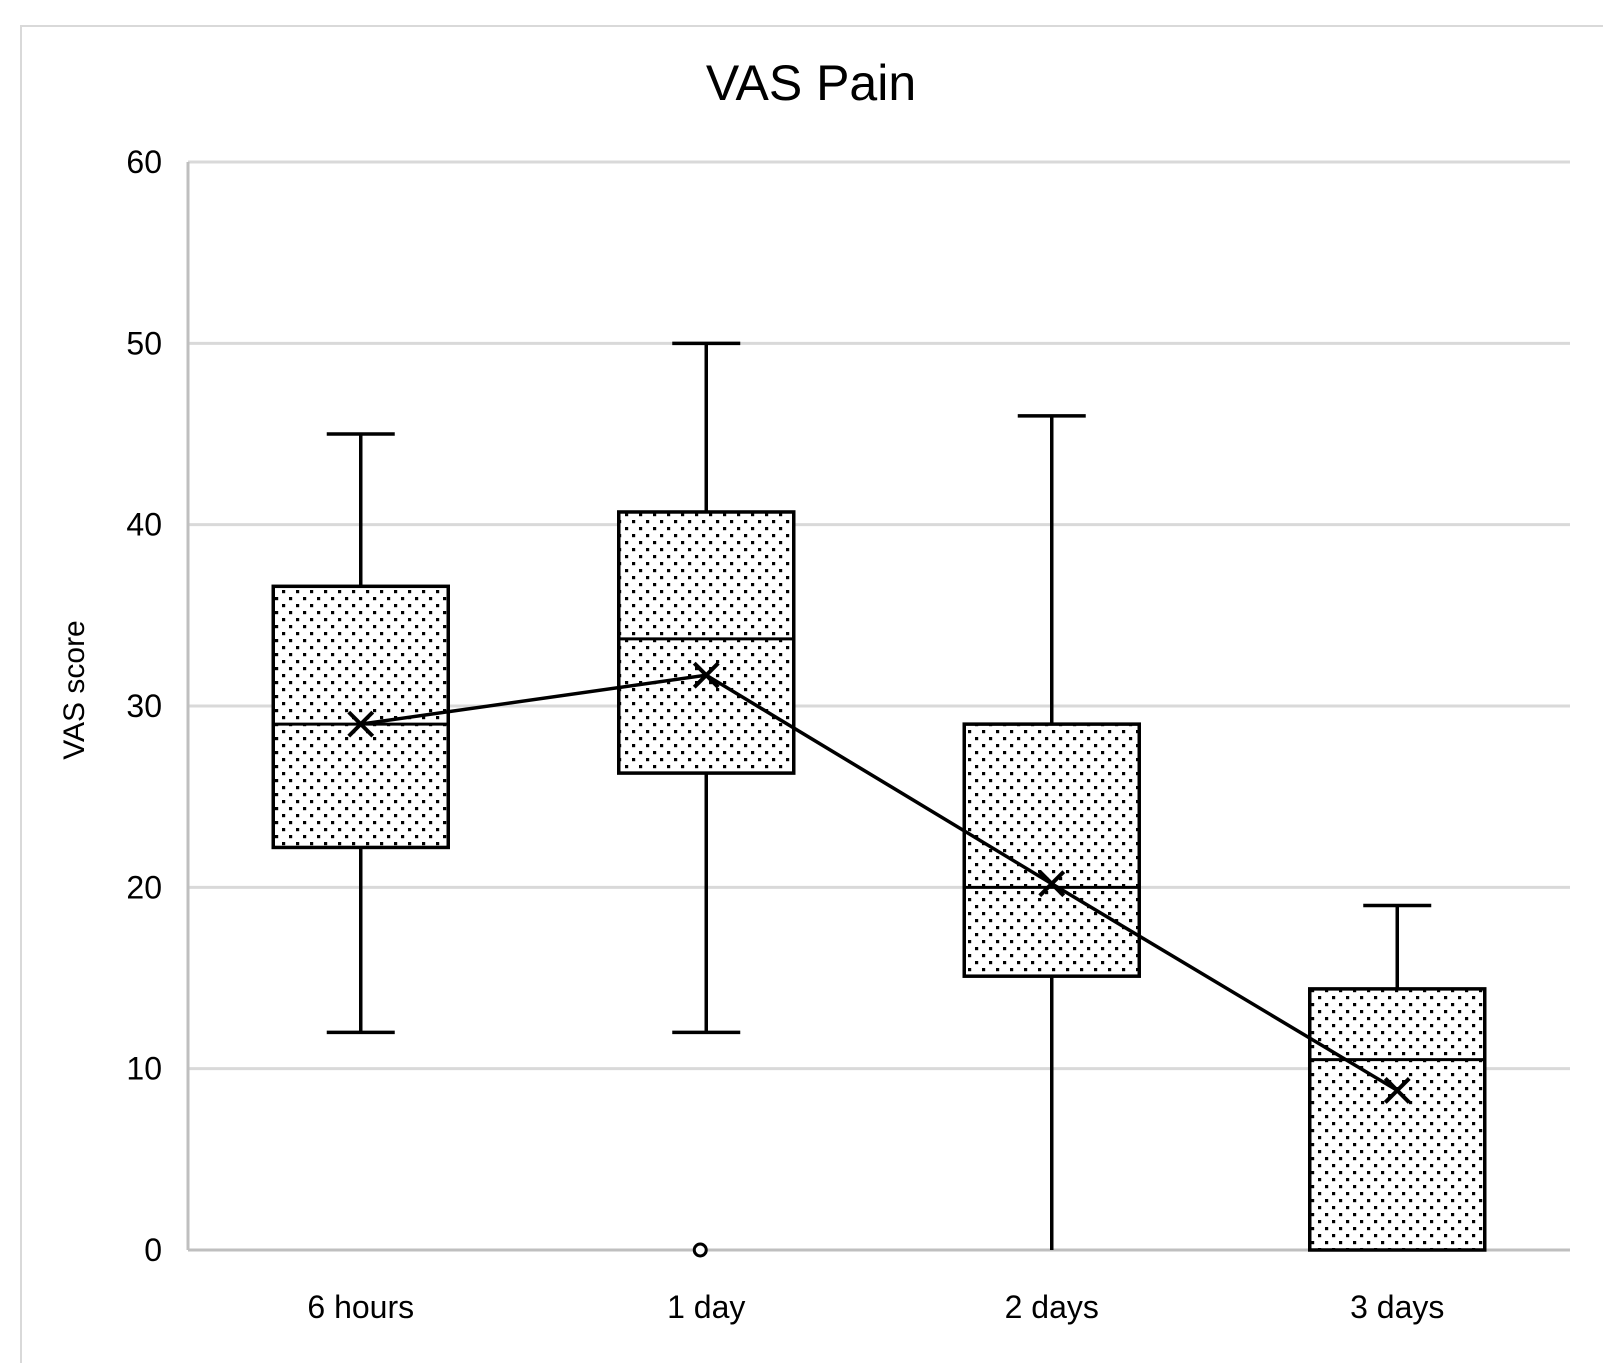  What do you see at coordinates (360, 1307) in the screenshot?
I see `x-tick-label-1: 6 hours` at bounding box center [360, 1307].